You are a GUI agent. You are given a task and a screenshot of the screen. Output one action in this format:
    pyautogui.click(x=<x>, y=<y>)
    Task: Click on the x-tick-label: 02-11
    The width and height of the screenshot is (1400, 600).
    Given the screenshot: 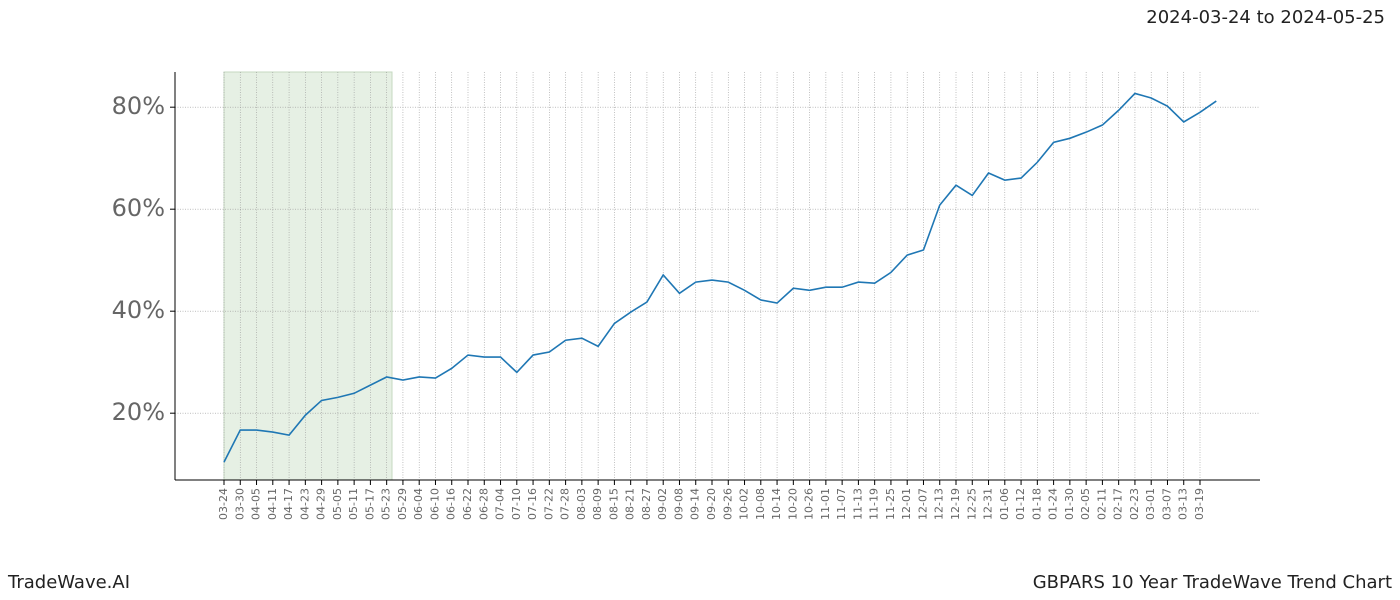 What is the action you would take?
    pyautogui.click(x=1101, y=504)
    